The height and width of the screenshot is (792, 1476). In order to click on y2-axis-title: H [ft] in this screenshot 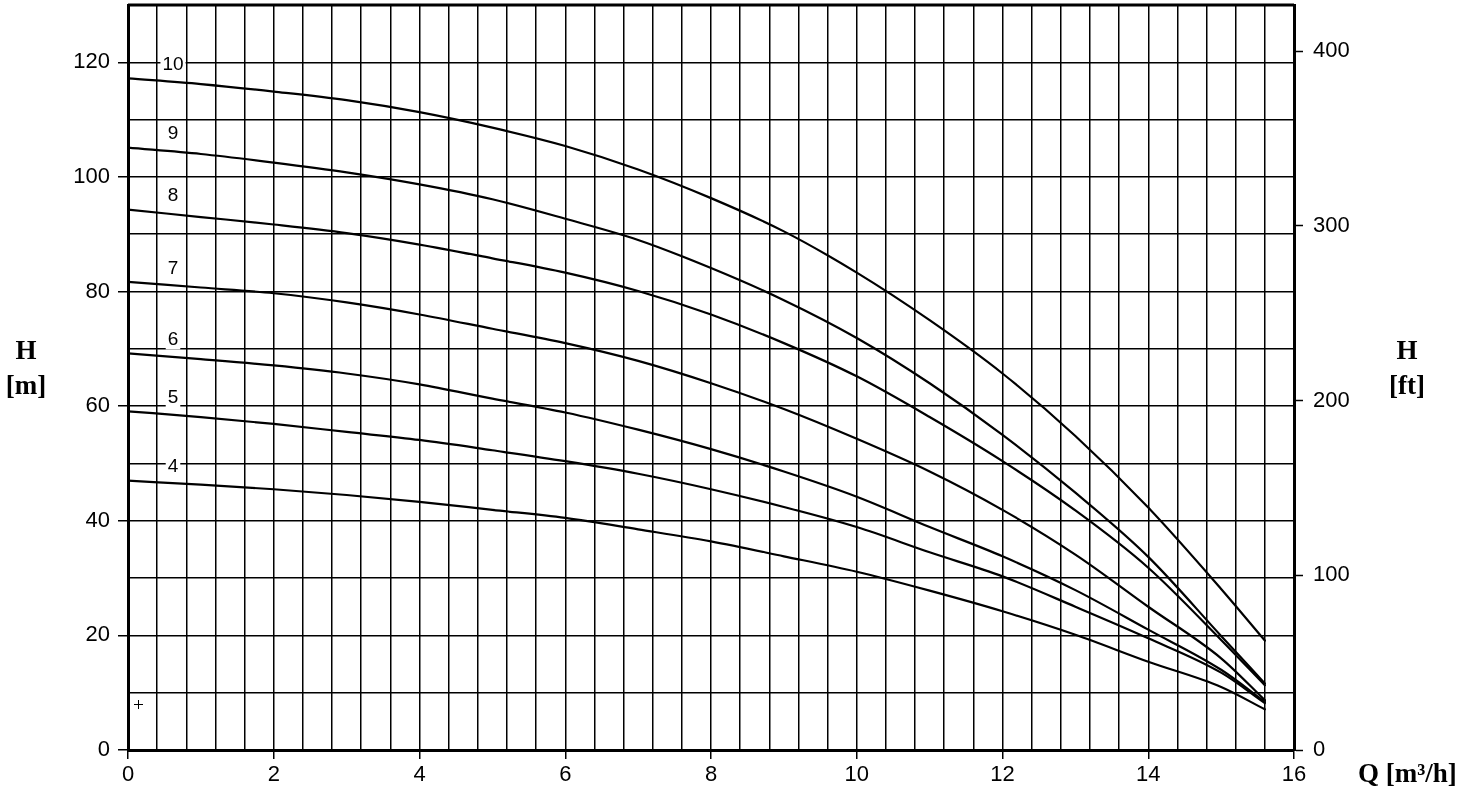, I will do `click(1407, 367)`.